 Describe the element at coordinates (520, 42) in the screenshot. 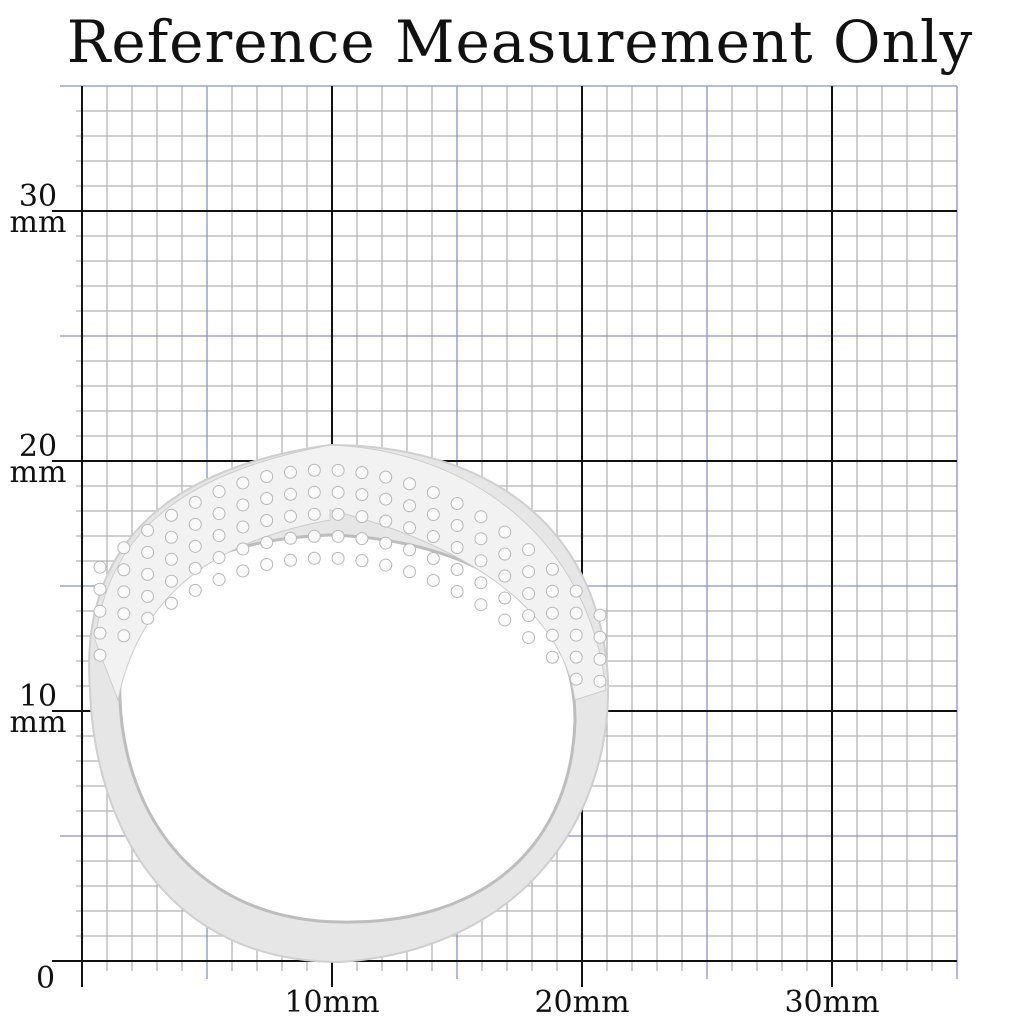

I see `page-title: Reference Measurement Only` at that location.